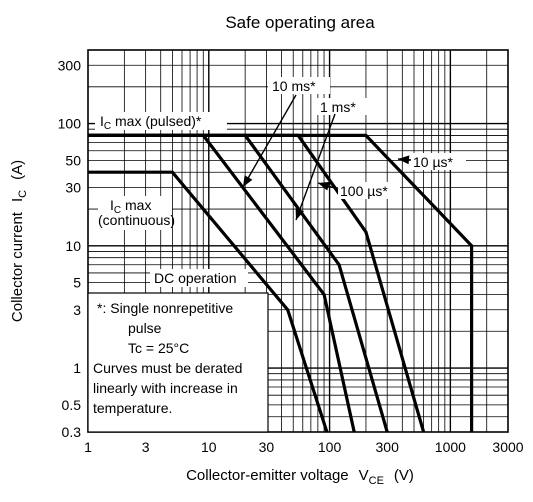 This screenshot has width=533, height=502. I want to click on x-tick-label: 1000, so click(450, 447).